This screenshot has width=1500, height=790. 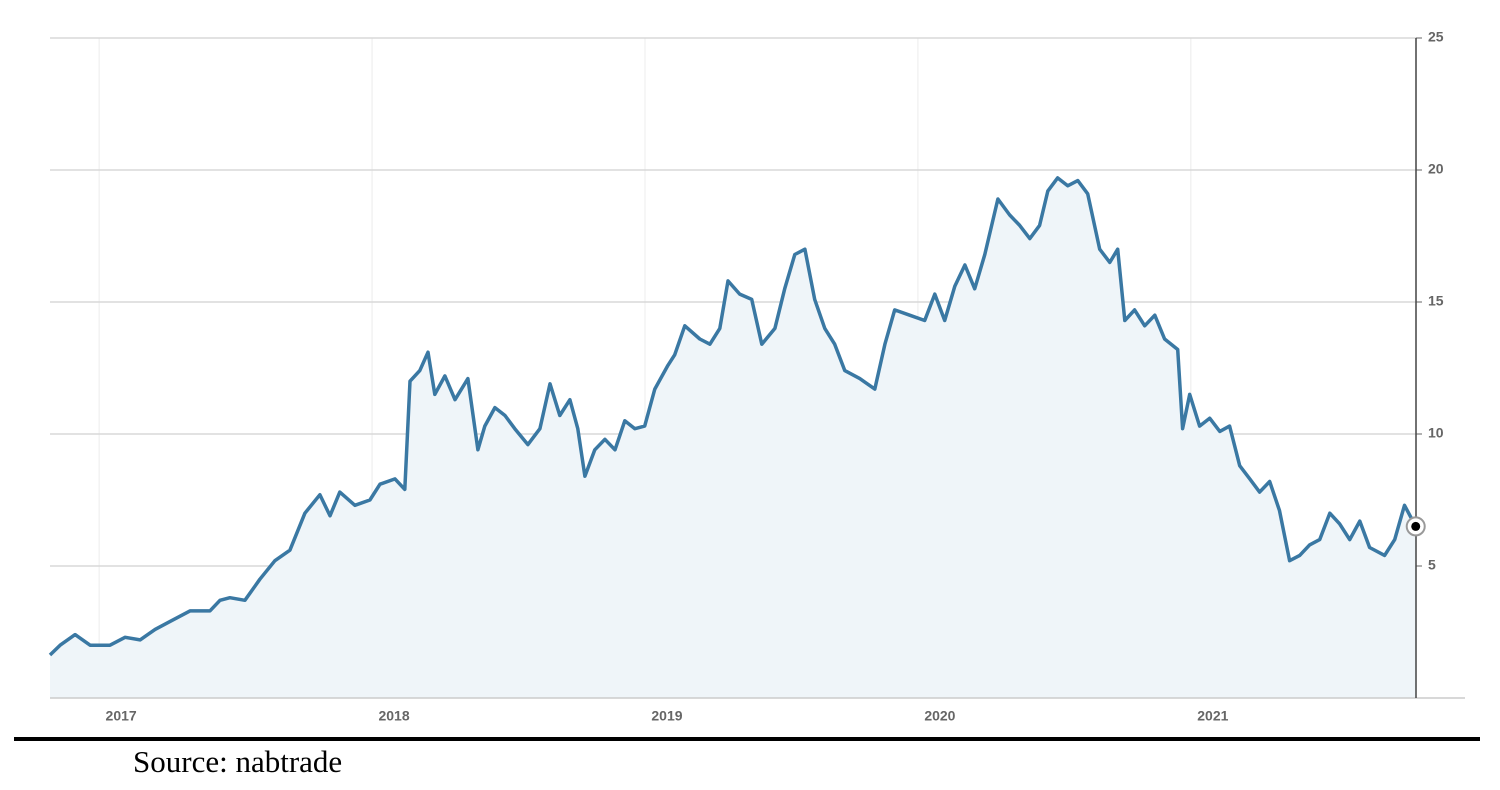 I want to click on x-tick-label: 2018, so click(x=393, y=716).